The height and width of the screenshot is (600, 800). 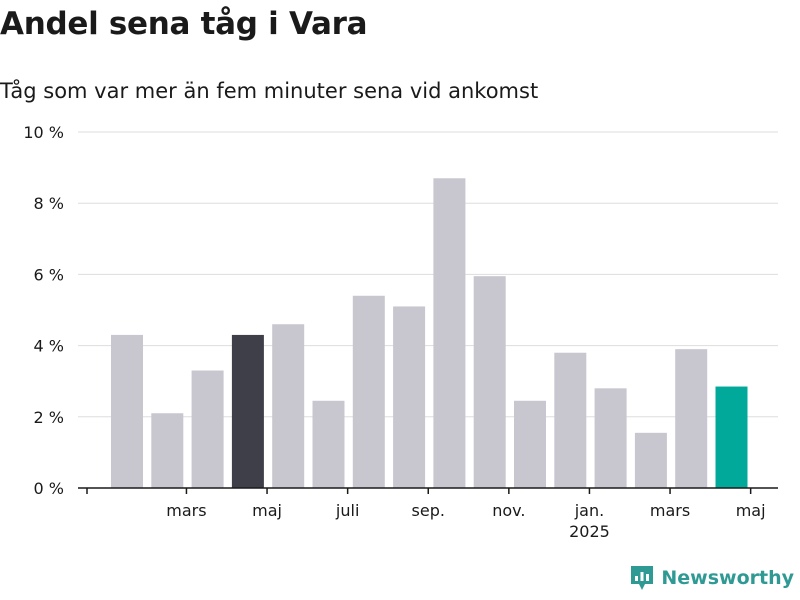 I want to click on x-axis-tick-labels: mars maj juli sep. nov. jan. 2025 mars maj, so click(x=465, y=521).